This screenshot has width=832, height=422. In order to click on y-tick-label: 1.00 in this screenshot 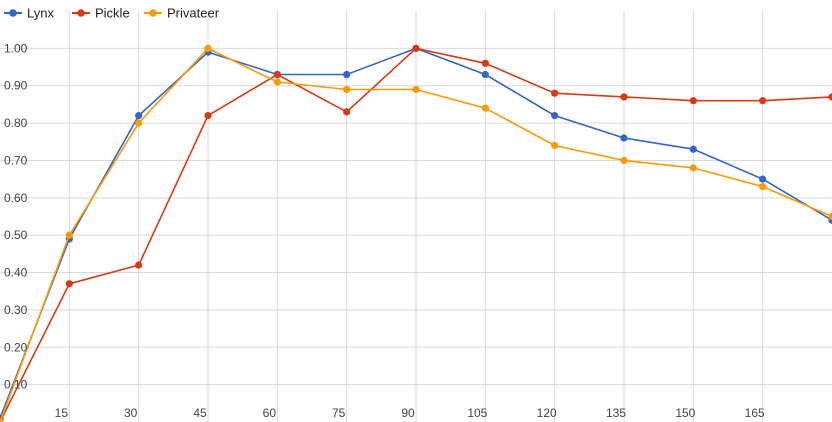, I will do `click(16, 48)`.